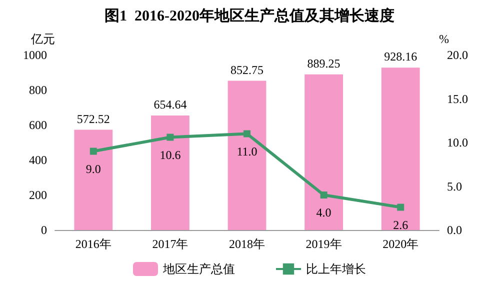  I want to click on x-tick-label: 2016年, so click(93, 244).